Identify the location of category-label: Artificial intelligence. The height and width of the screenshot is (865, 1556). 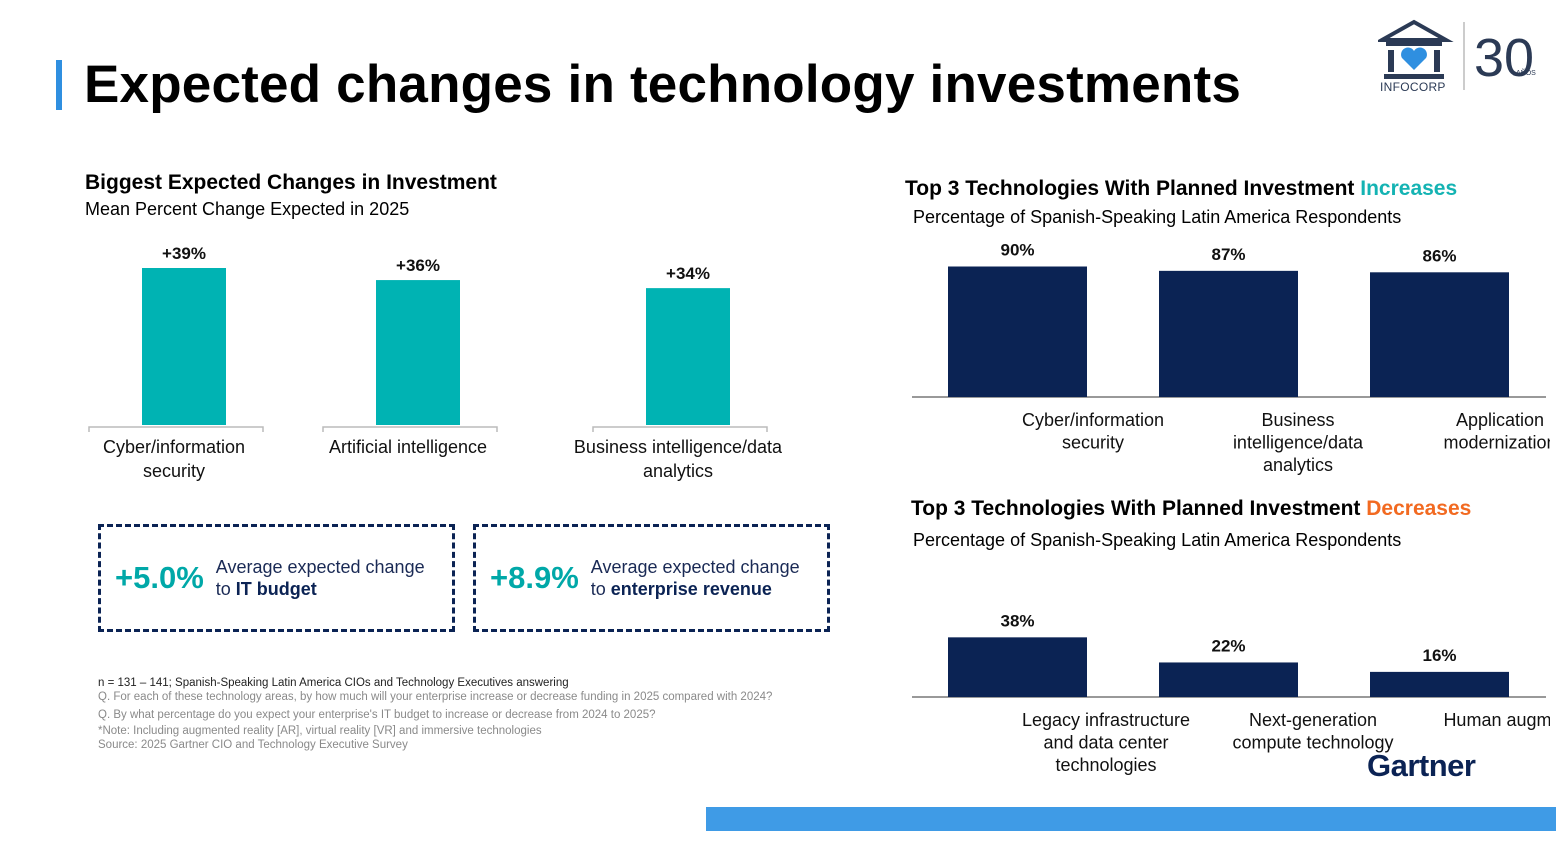
(408, 447).